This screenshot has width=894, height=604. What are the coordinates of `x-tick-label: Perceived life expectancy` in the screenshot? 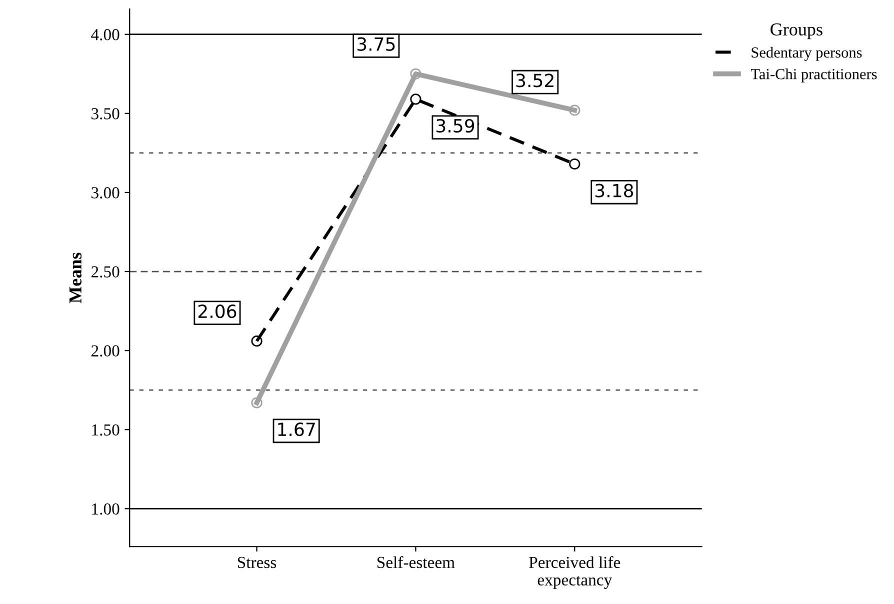 It's located at (574, 572).